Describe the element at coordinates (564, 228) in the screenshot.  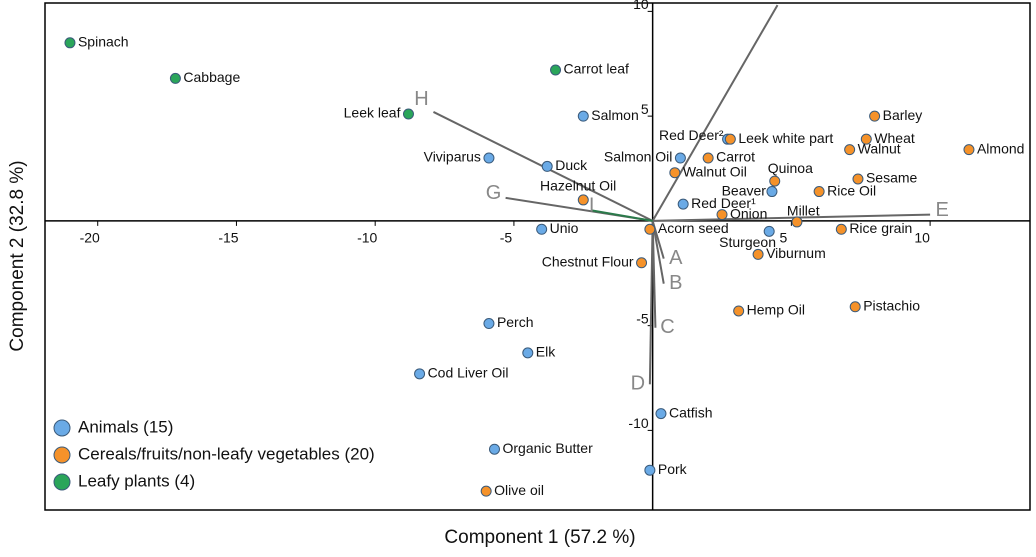
I see `point-label: Unio` at that location.